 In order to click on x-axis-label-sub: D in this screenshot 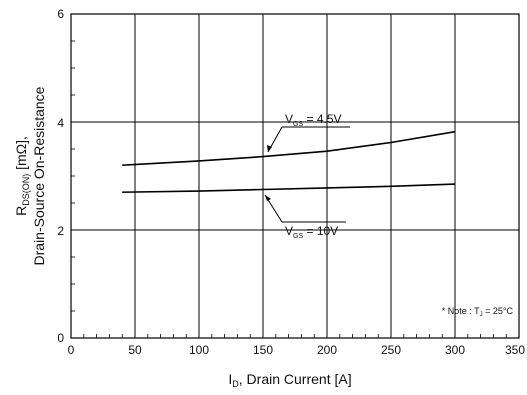, I will do `click(235, 384)`.